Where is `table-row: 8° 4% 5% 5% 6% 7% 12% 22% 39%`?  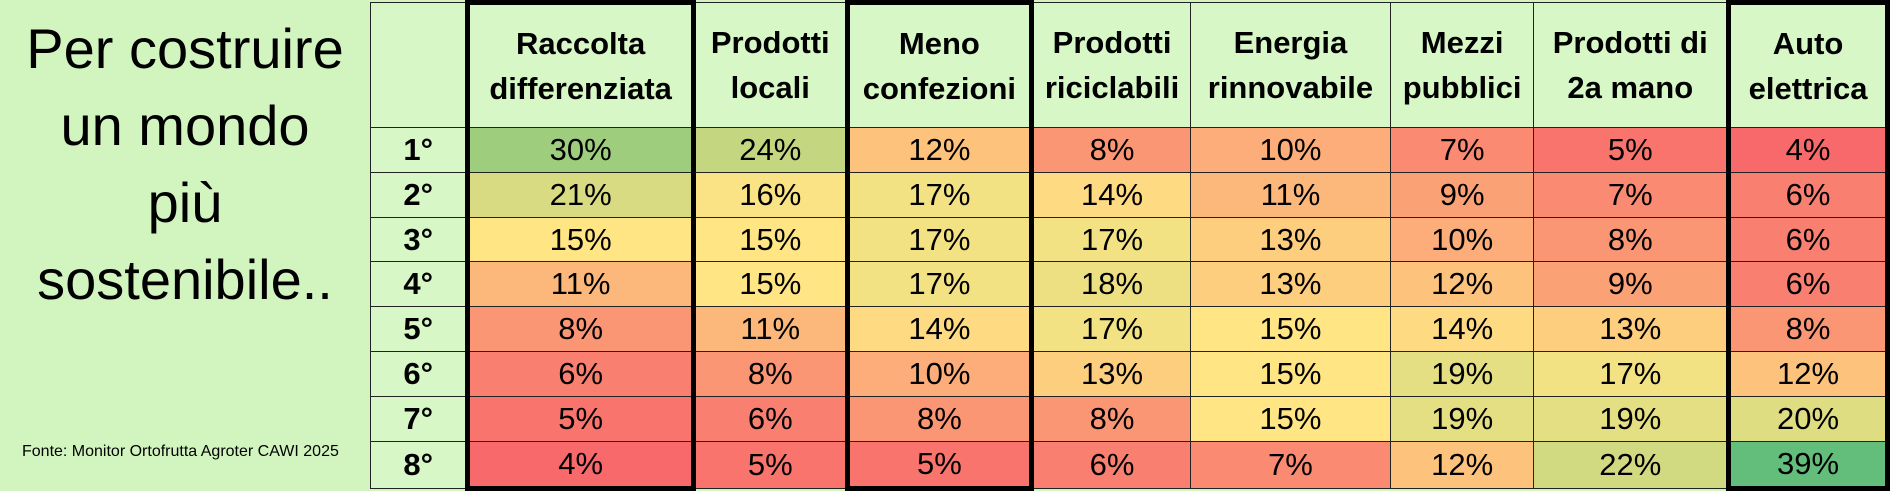
table-row: 8° 4% 5% 5% 6% 7% 12% 22% 39% is located at coordinates (1129, 465).